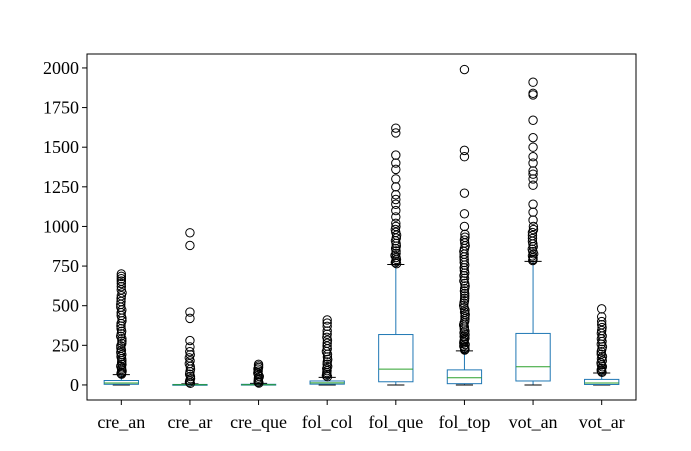 The width and height of the screenshot is (691, 451). I want to click on box-vot_an, so click(533, 231).